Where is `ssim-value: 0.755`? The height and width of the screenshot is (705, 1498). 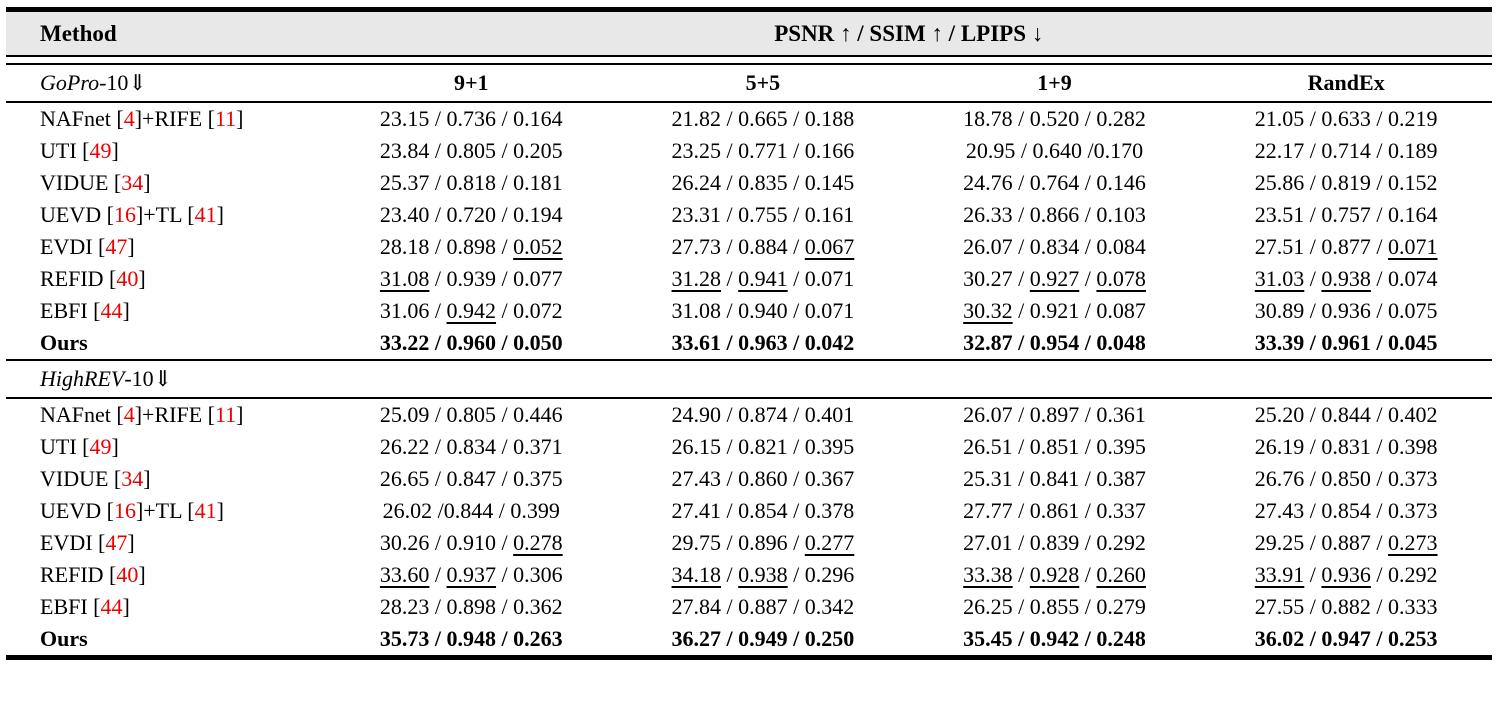
ssim-value: 0.755 is located at coordinates (763, 214).